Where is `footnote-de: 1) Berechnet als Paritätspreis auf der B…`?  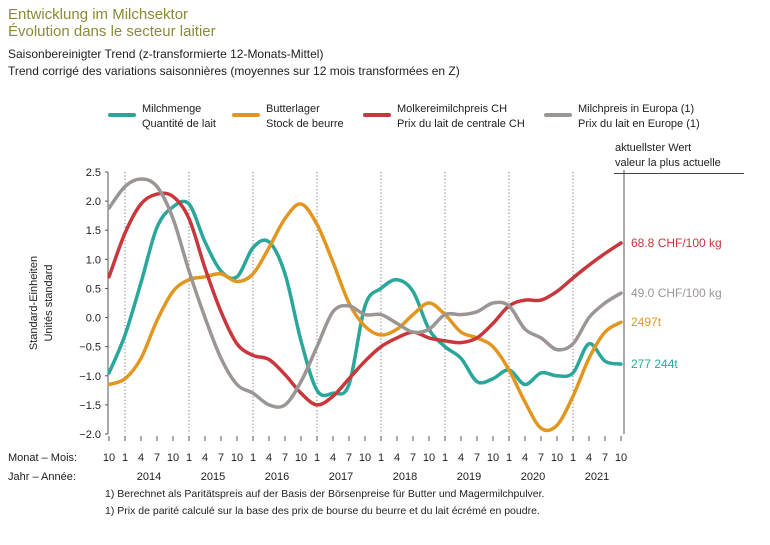
footnote-de: 1) Berechnet als Paritätspreis auf der B… is located at coordinates (325, 494).